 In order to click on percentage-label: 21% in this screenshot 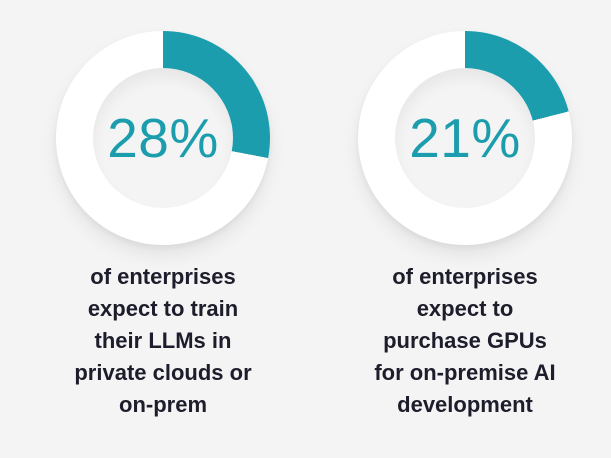, I will do `click(465, 138)`.